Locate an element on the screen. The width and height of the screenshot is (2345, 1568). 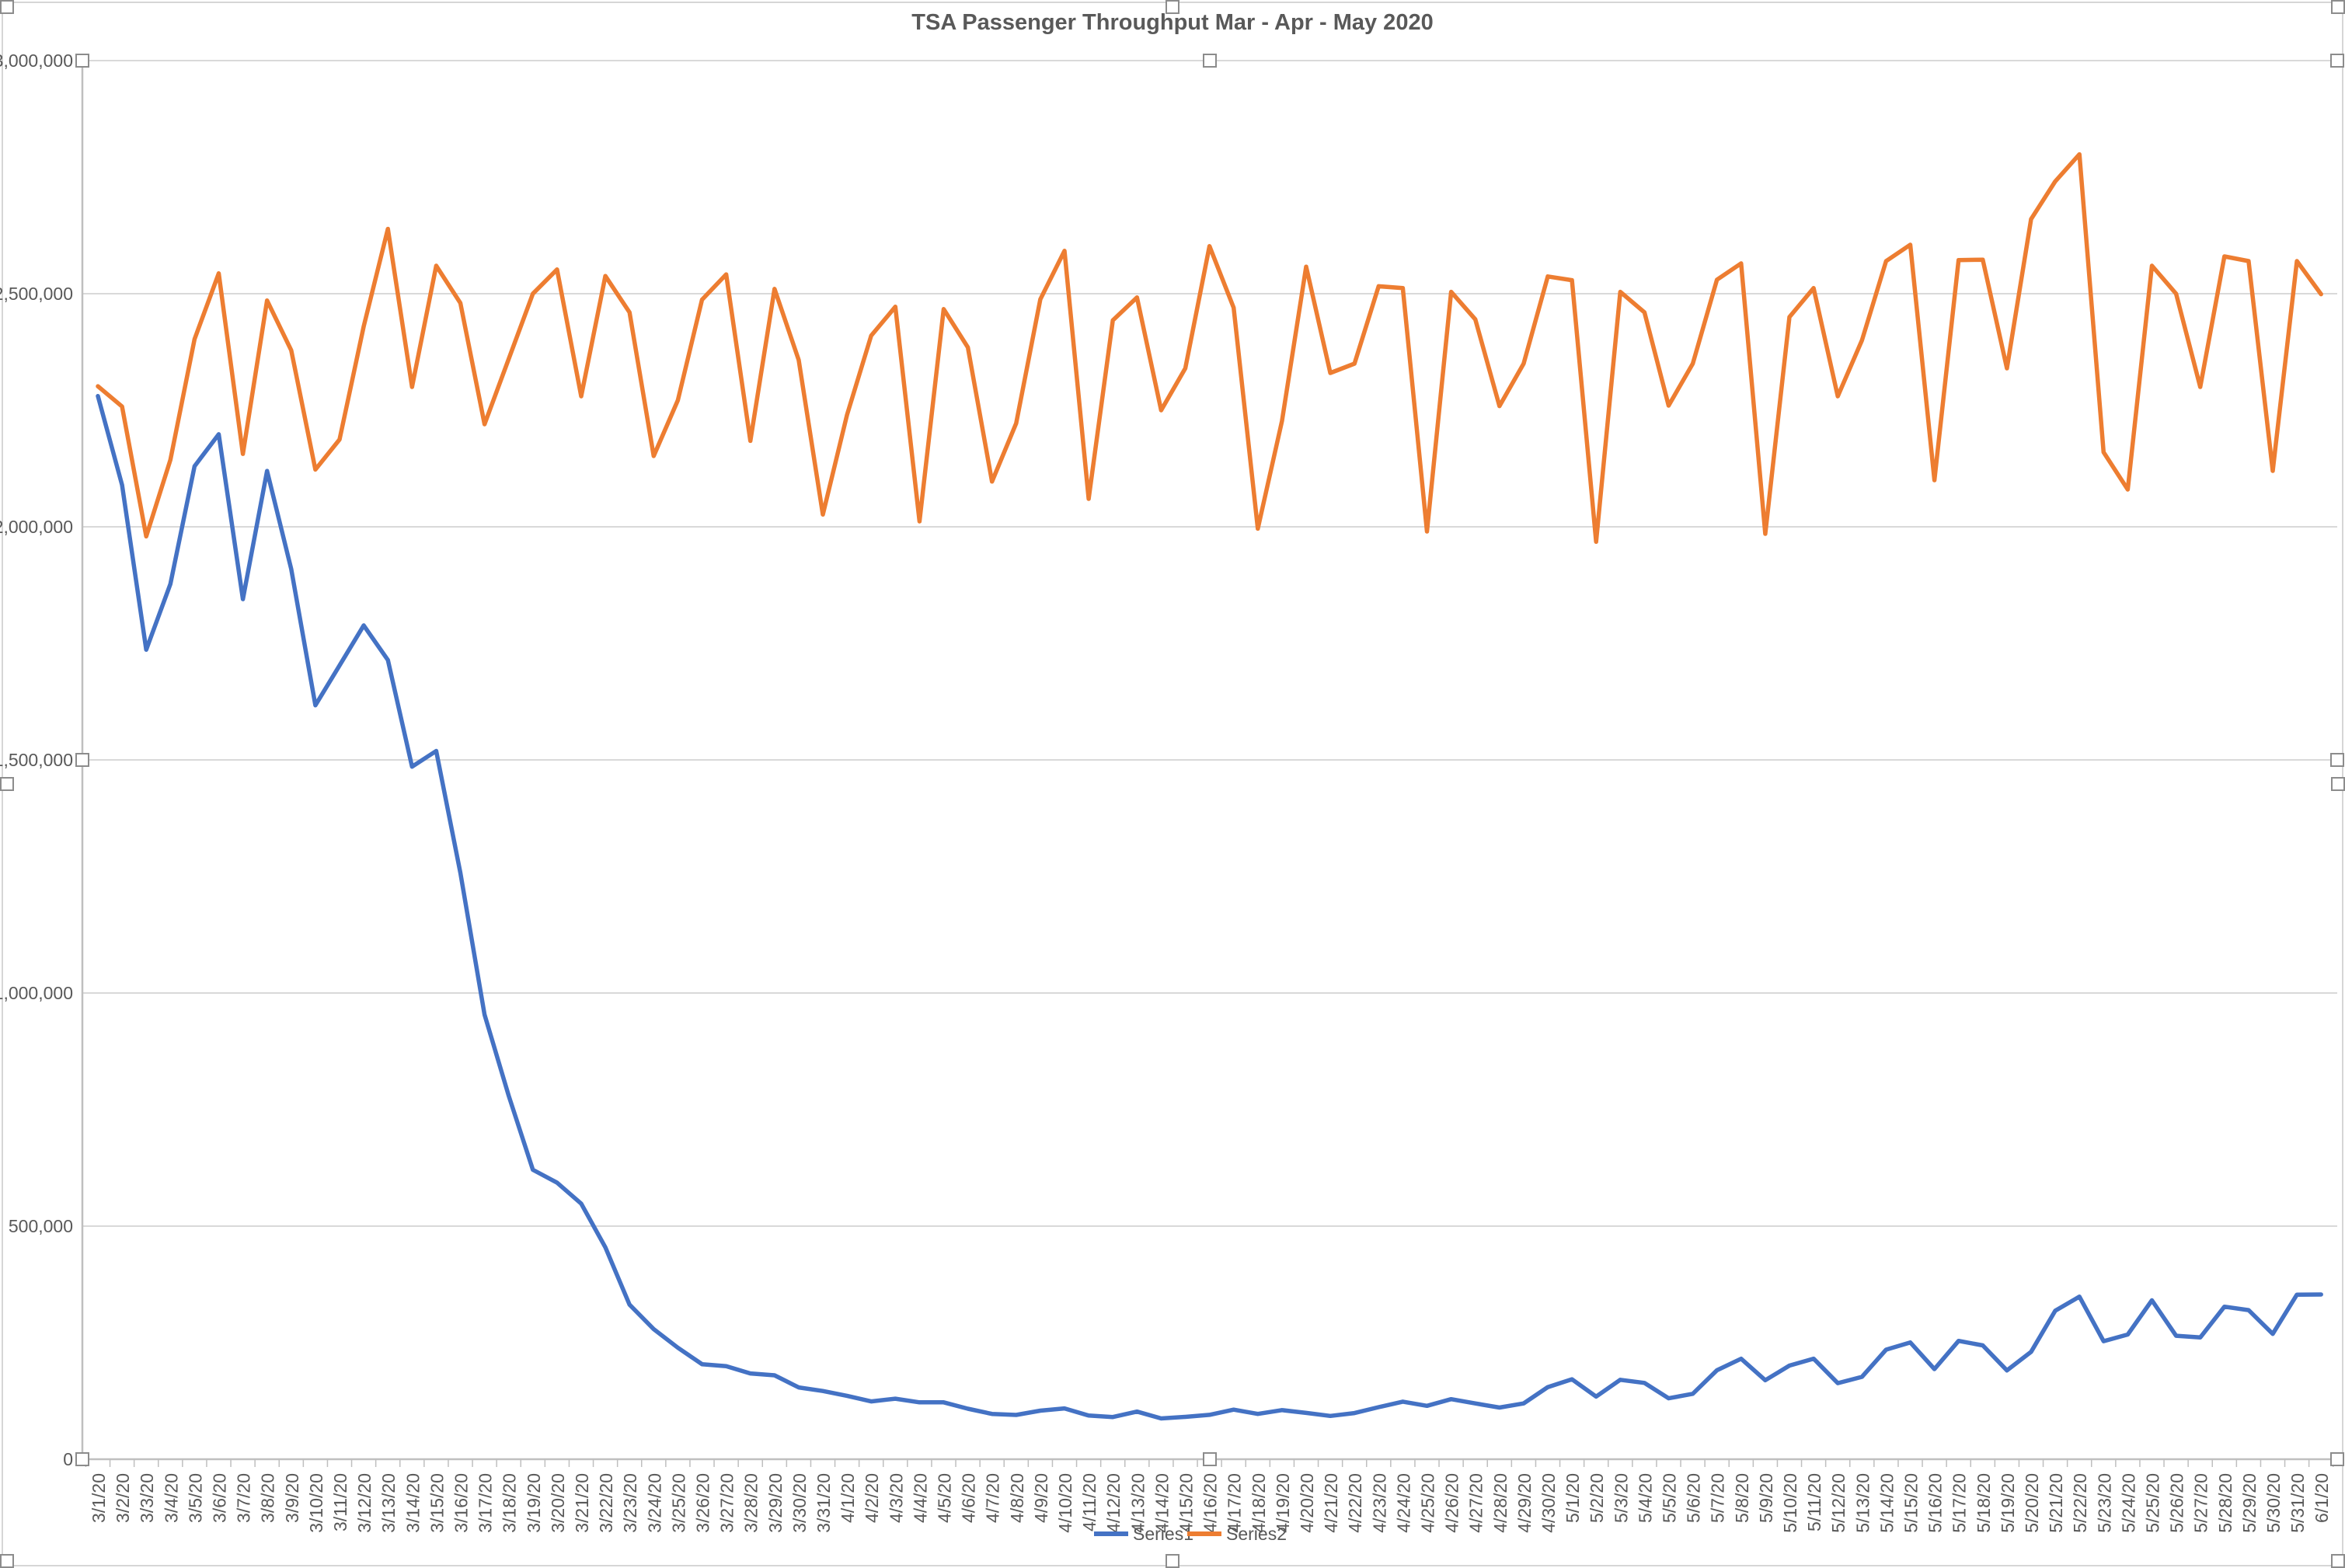
svg-text: 3/1/20 is located at coordinates (99, 1498).